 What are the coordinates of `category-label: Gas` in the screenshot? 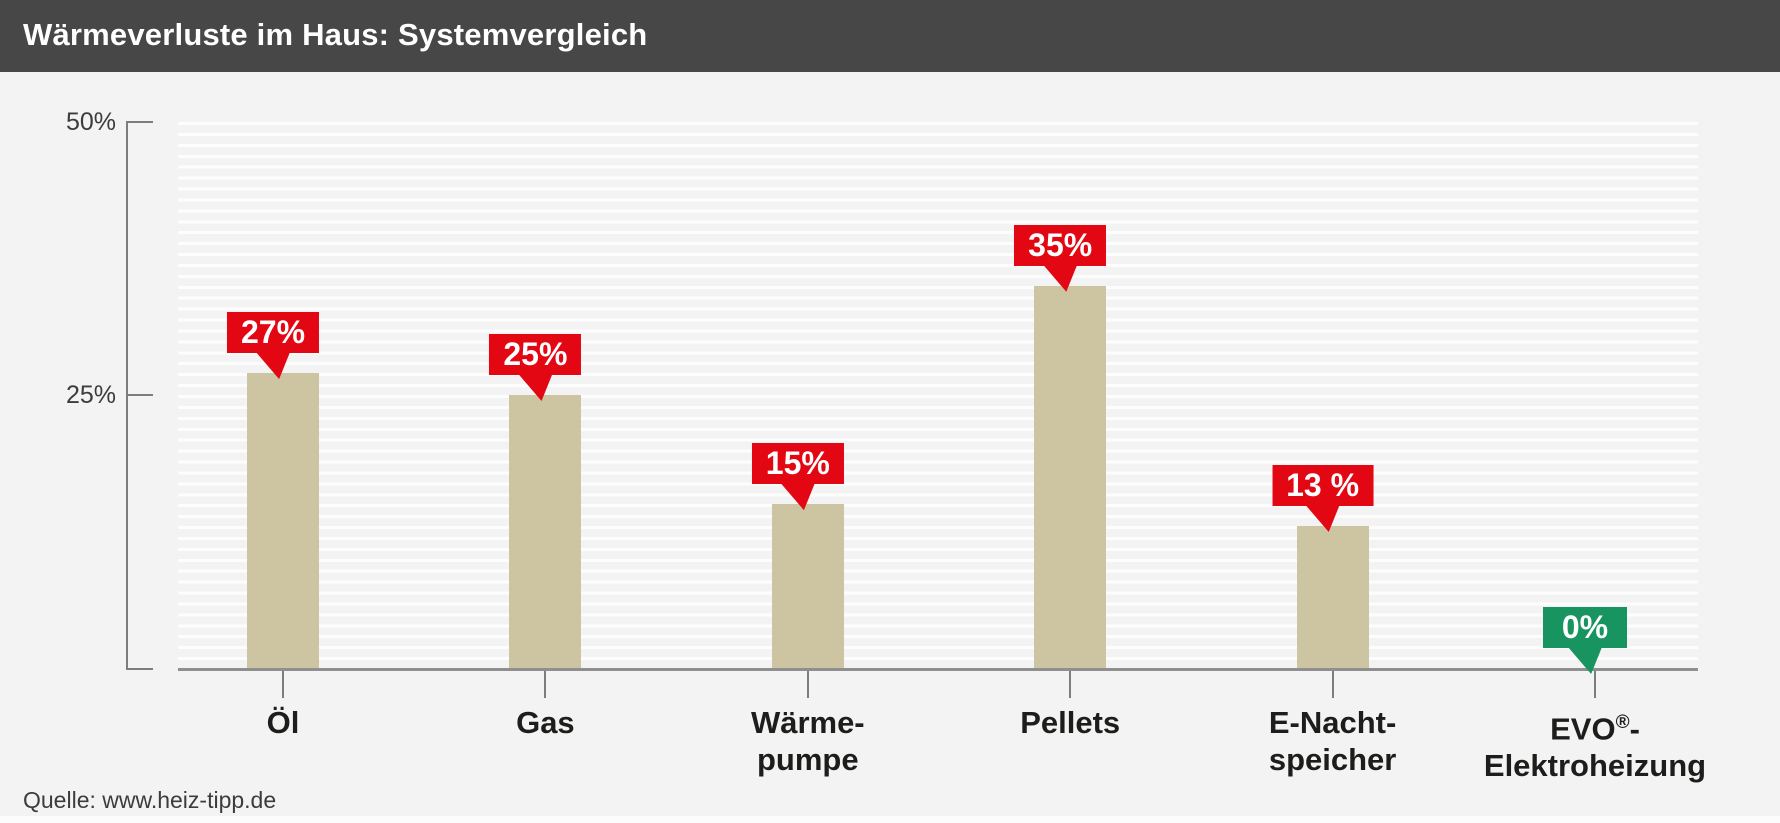 It's located at (545, 722).